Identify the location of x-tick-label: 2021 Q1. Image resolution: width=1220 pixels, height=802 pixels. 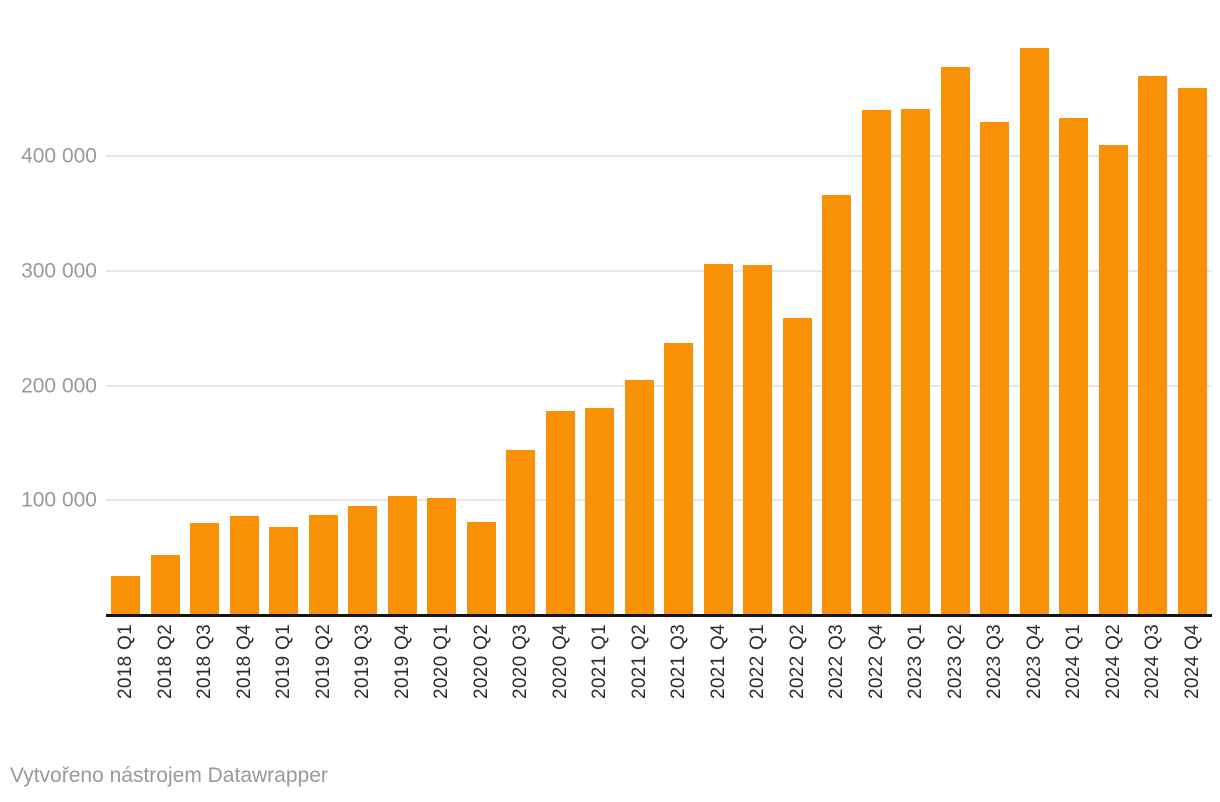
(600, 661).